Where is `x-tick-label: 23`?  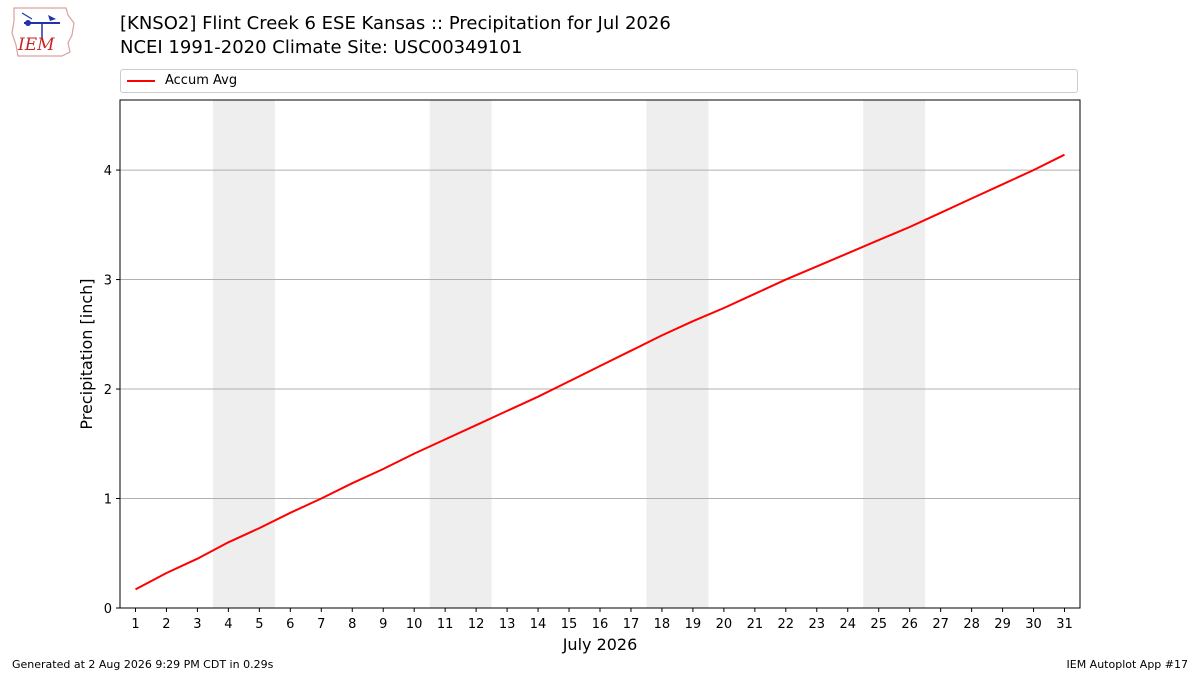
x-tick-label: 23 is located at coordinates (817, 624).